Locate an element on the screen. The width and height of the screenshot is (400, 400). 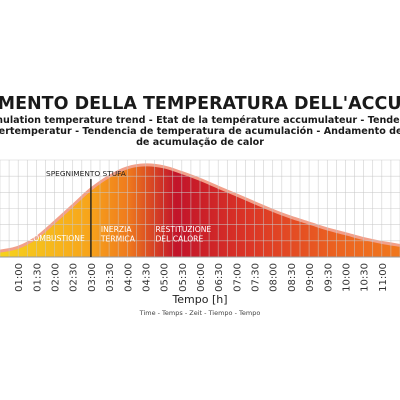
x-axis-sublabel: Time - Temps - Zeit - Tiempo - Tempo is located at coordinates (200, 313).